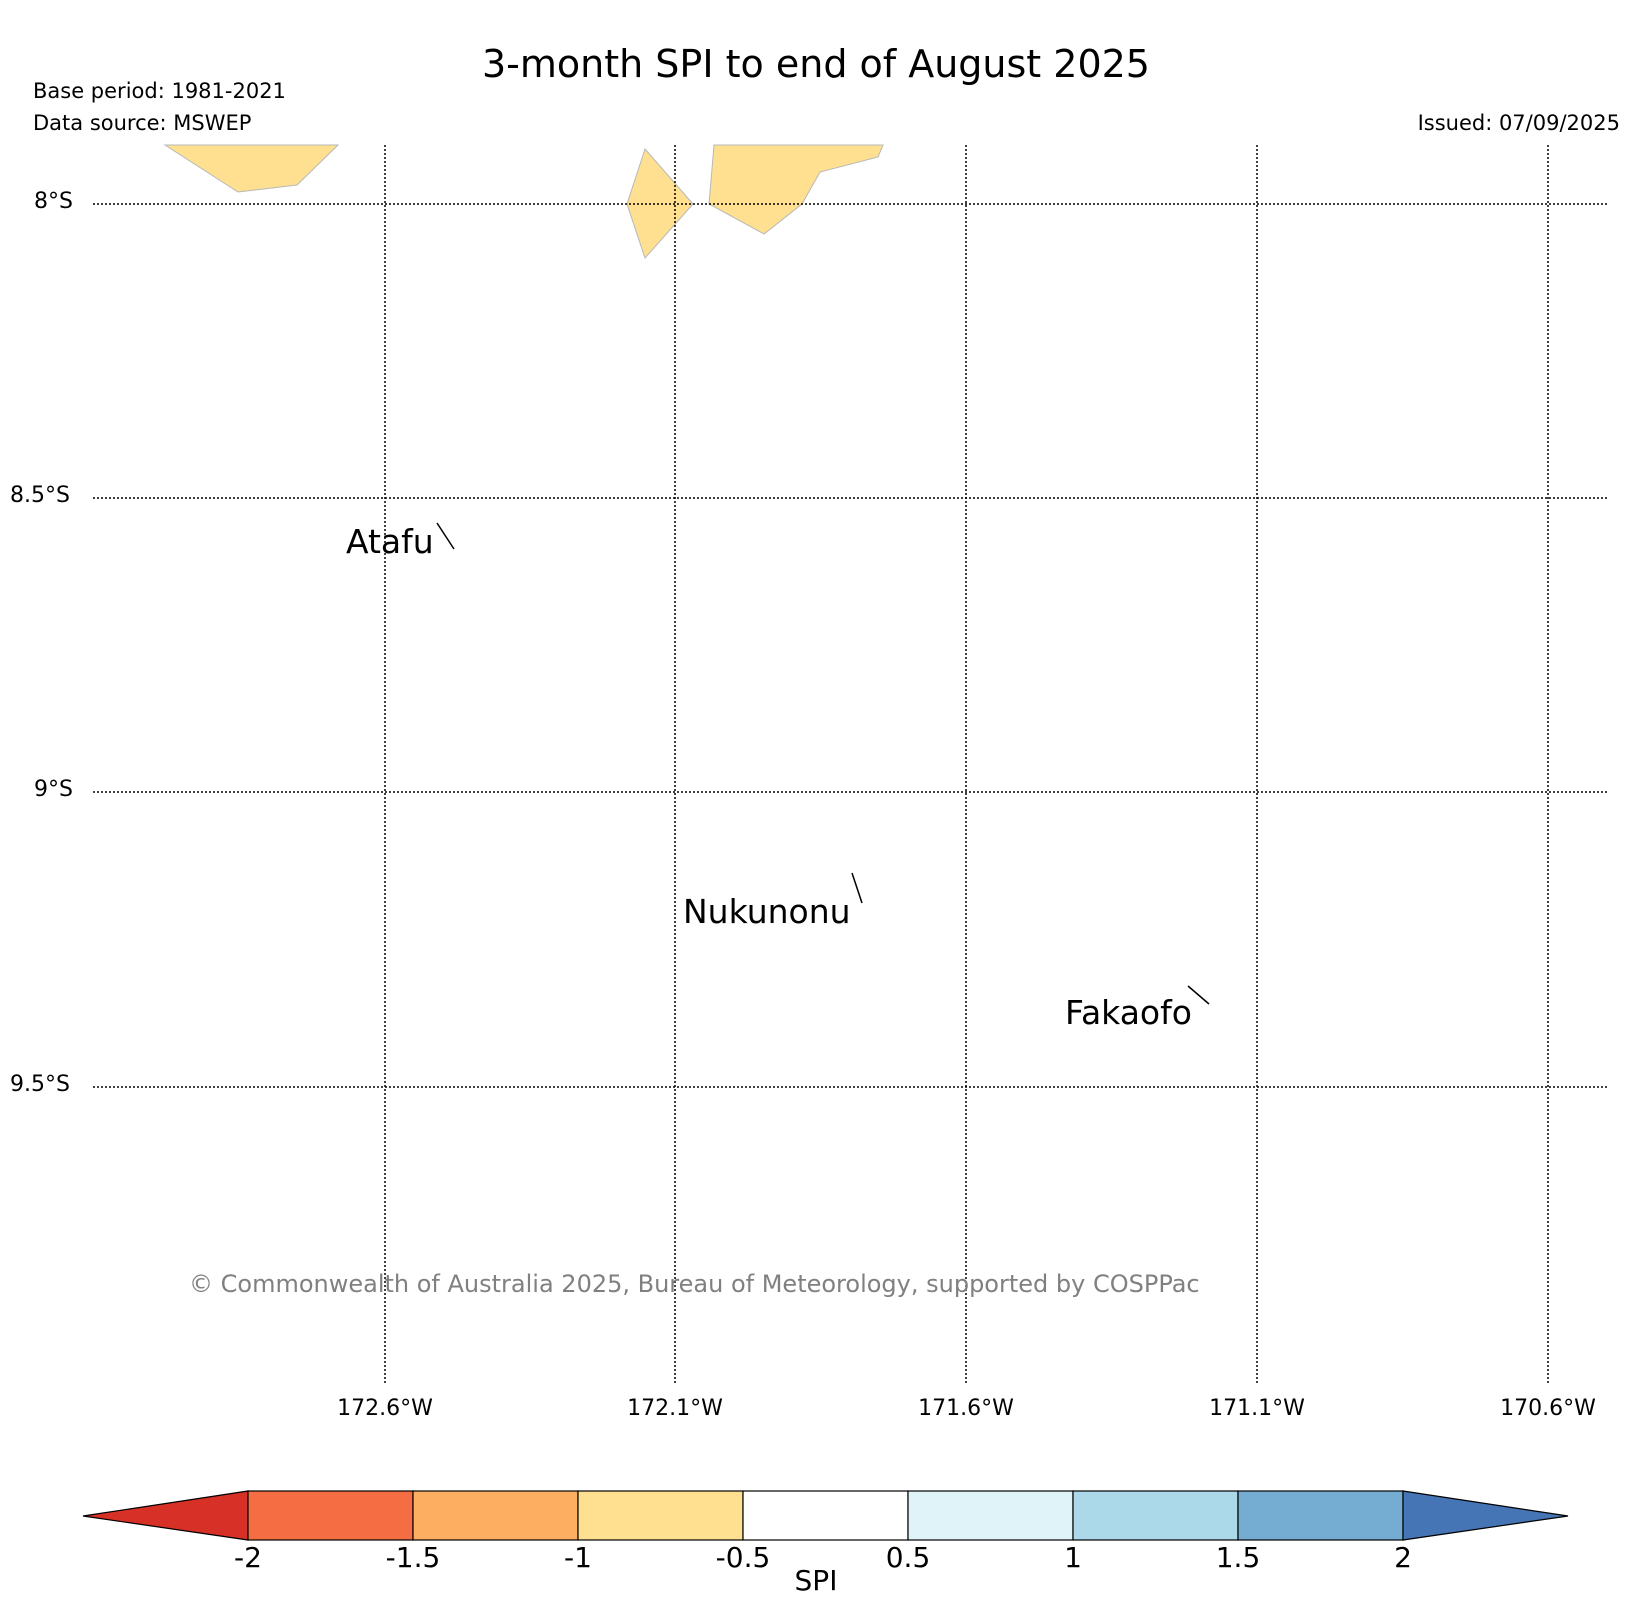  I want to click on colorbar-tick-label: -0.5, so click(743, 1557).